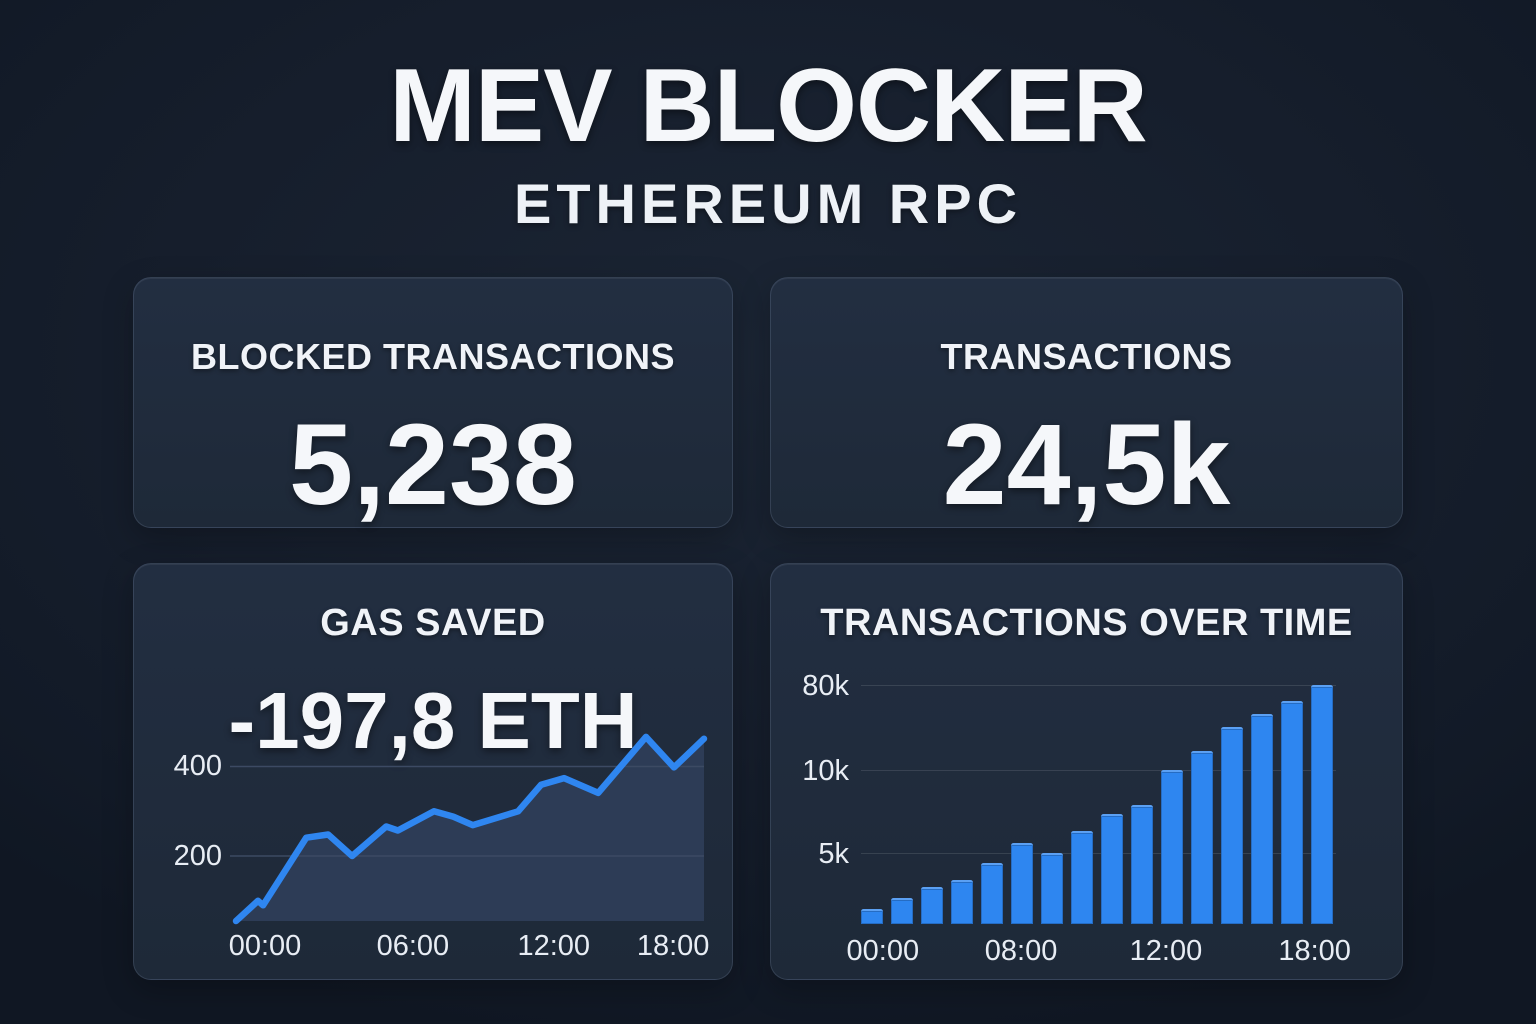 This screenshot has height=1024, width=1536. What do you see at coordinates (433, 623) in the screenshot?
I see `gas-saved-label: GAS SAVED` at bounding box center [433, 623].